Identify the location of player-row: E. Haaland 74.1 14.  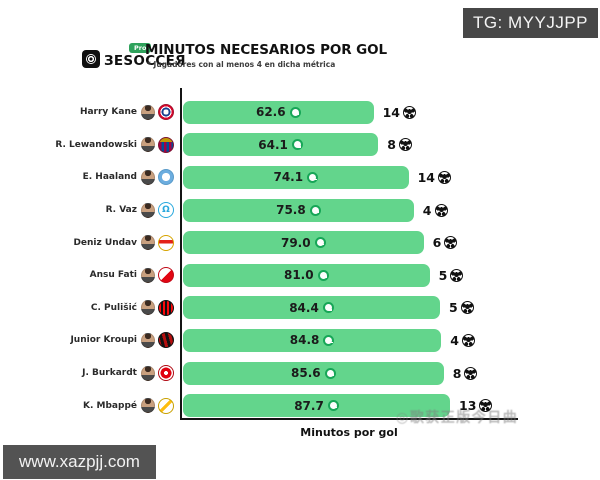
(300, 177).